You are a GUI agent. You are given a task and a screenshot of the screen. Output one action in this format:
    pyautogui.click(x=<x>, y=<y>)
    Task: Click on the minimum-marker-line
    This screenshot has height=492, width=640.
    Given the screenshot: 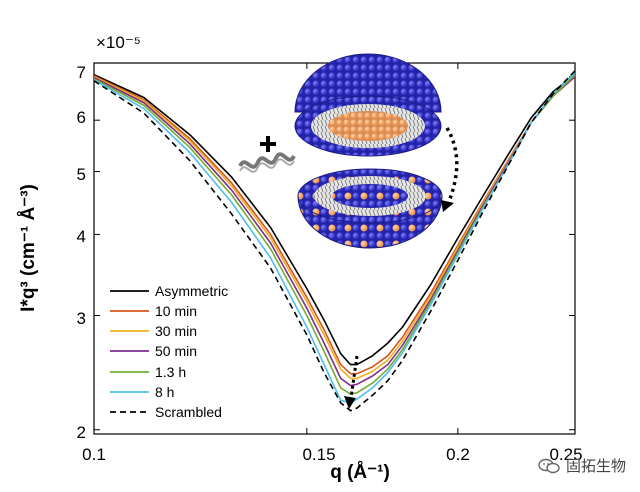 What is the action you would take?
    pyautogui.click(x=354, y=377)
    